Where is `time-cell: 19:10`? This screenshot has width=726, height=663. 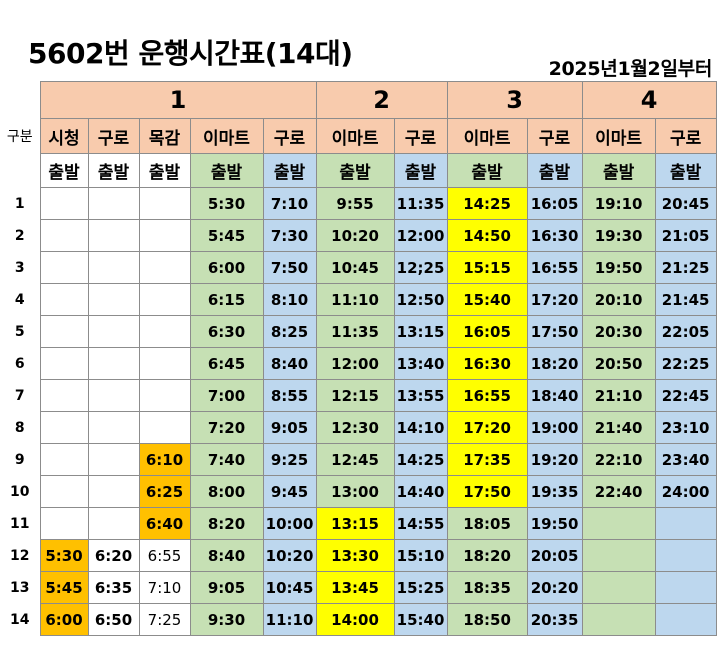
time-cell: 19:10 is located at coordinates (618, 203).